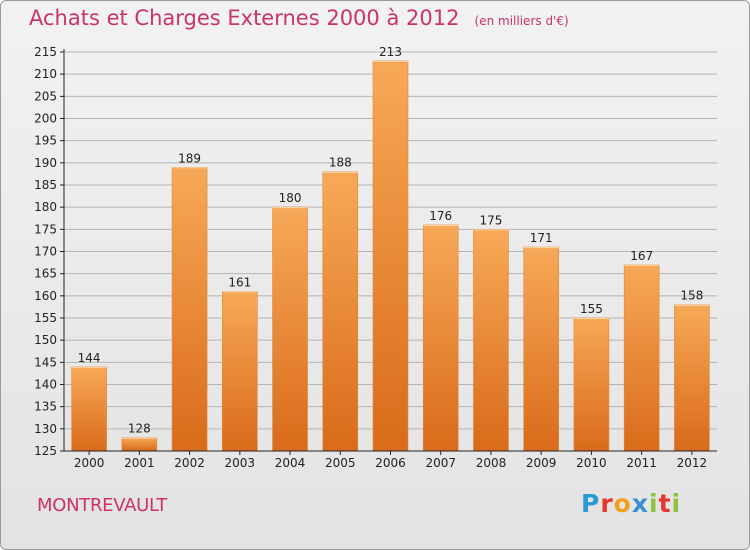 The height and width of the screenshot is (550, 750). What do you see at coordinates (239, 282) in the screenshot?
I see `data-label: 161` at bounding box center [239, 282].